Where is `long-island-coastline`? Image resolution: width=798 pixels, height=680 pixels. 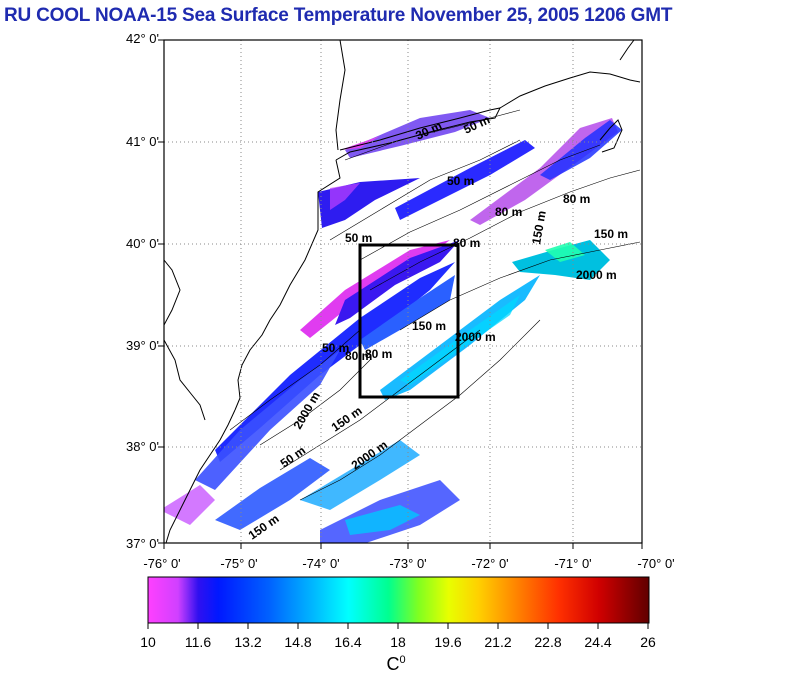
long-island-coastline is located at coordinates (418, 134).